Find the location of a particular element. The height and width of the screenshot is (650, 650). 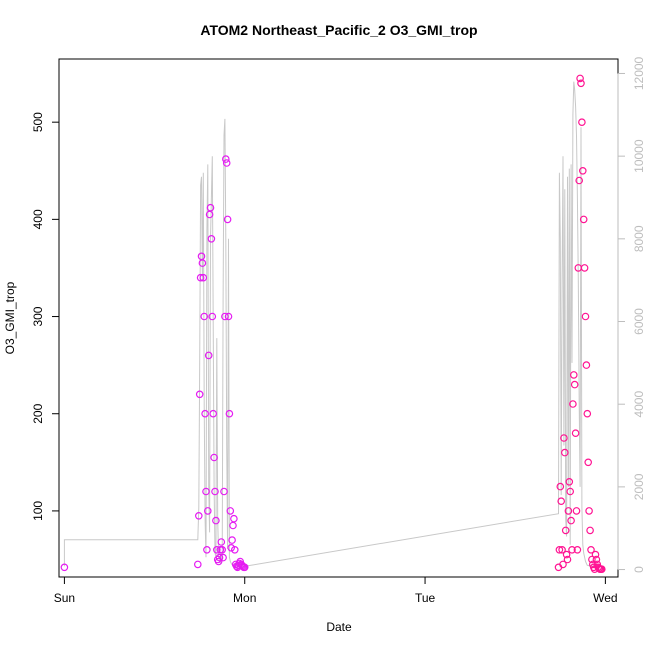

y-tick-label: 300 is located at coordinates (38, 316).